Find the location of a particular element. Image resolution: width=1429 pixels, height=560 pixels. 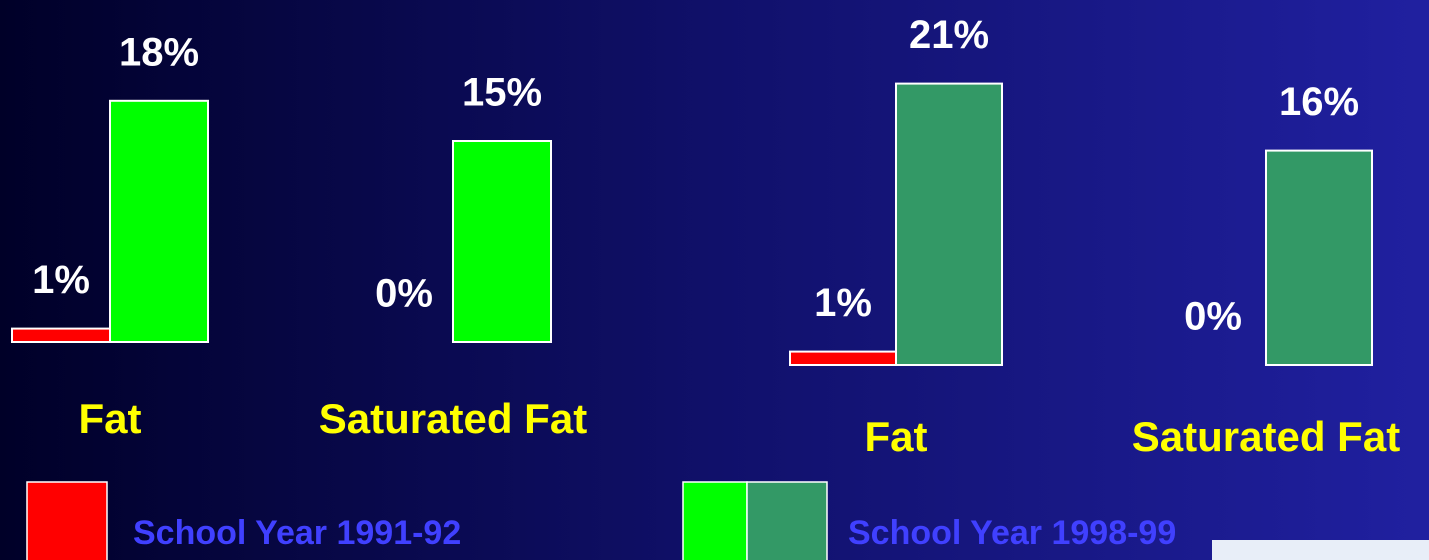

value-label: 15% is located at coordinates (502, 93).